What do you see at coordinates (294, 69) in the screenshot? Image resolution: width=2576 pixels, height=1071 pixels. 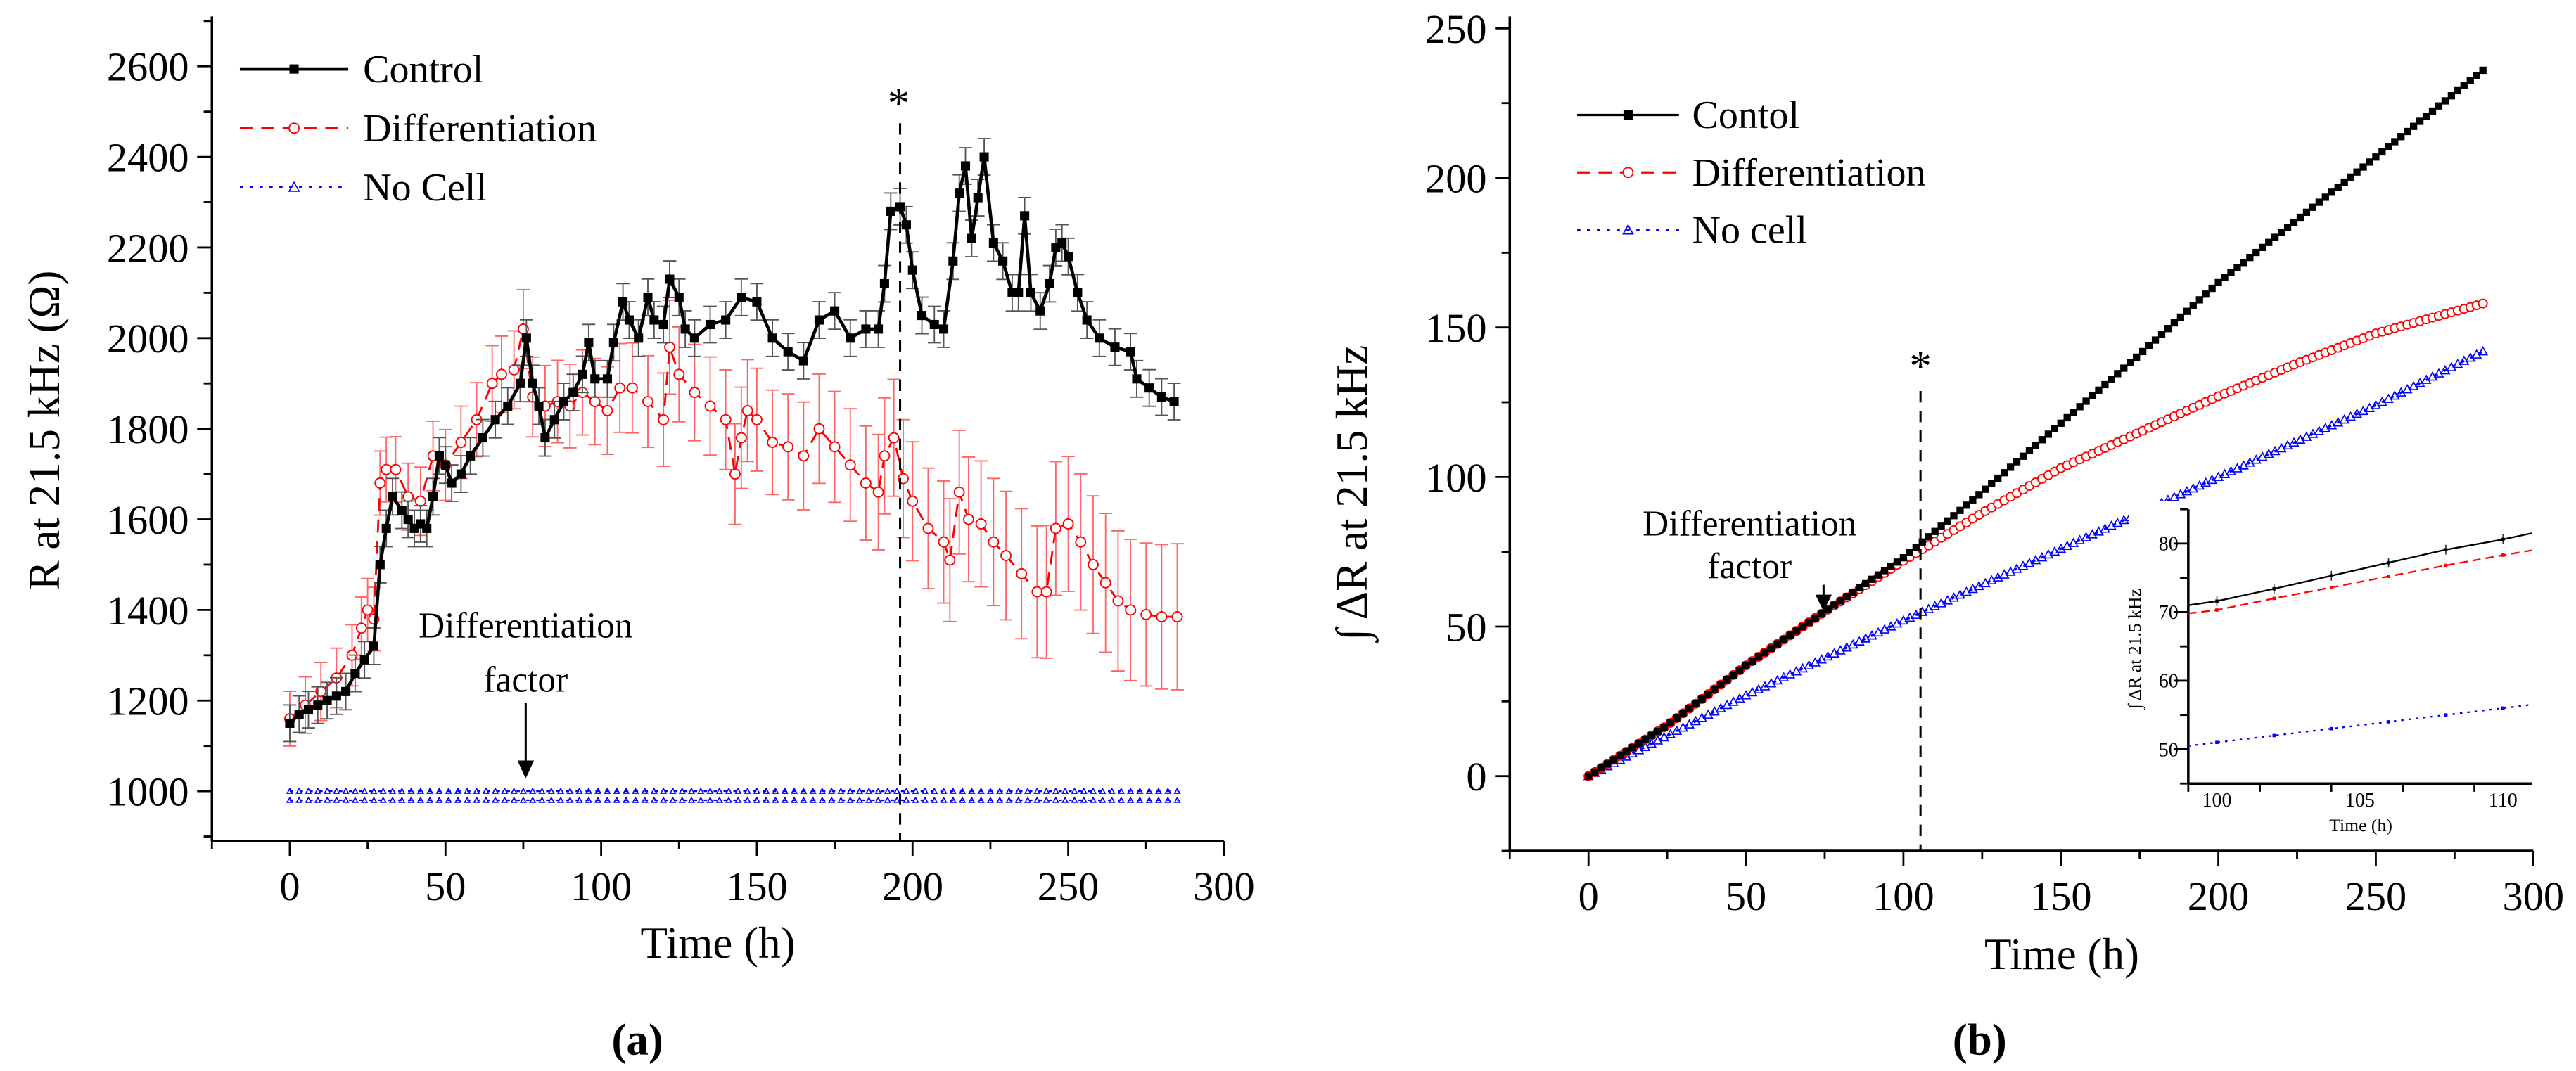 I see `legend-control-marker` at bounding box center [294, 69].